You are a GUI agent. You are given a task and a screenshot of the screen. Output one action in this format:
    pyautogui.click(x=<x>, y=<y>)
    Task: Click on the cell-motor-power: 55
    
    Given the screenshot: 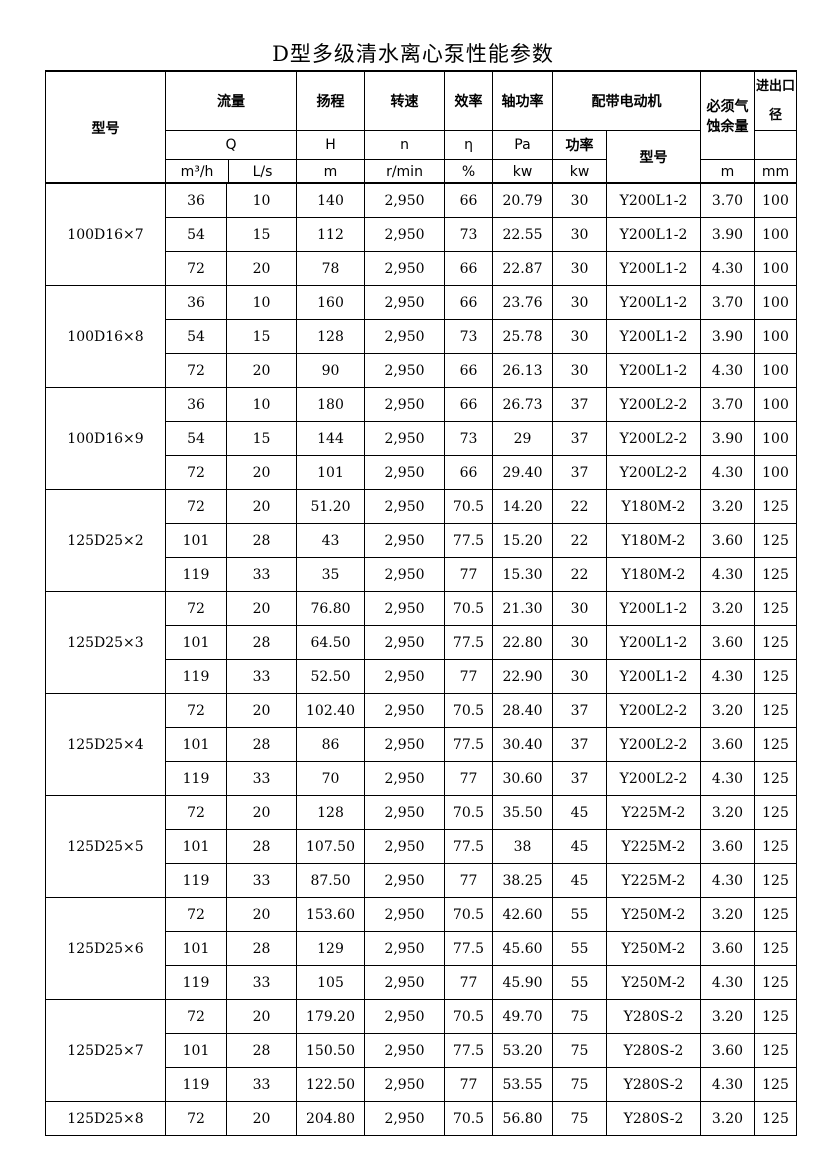 What is the action you would take?
    pyautogui.click(x=579, y=914)
    